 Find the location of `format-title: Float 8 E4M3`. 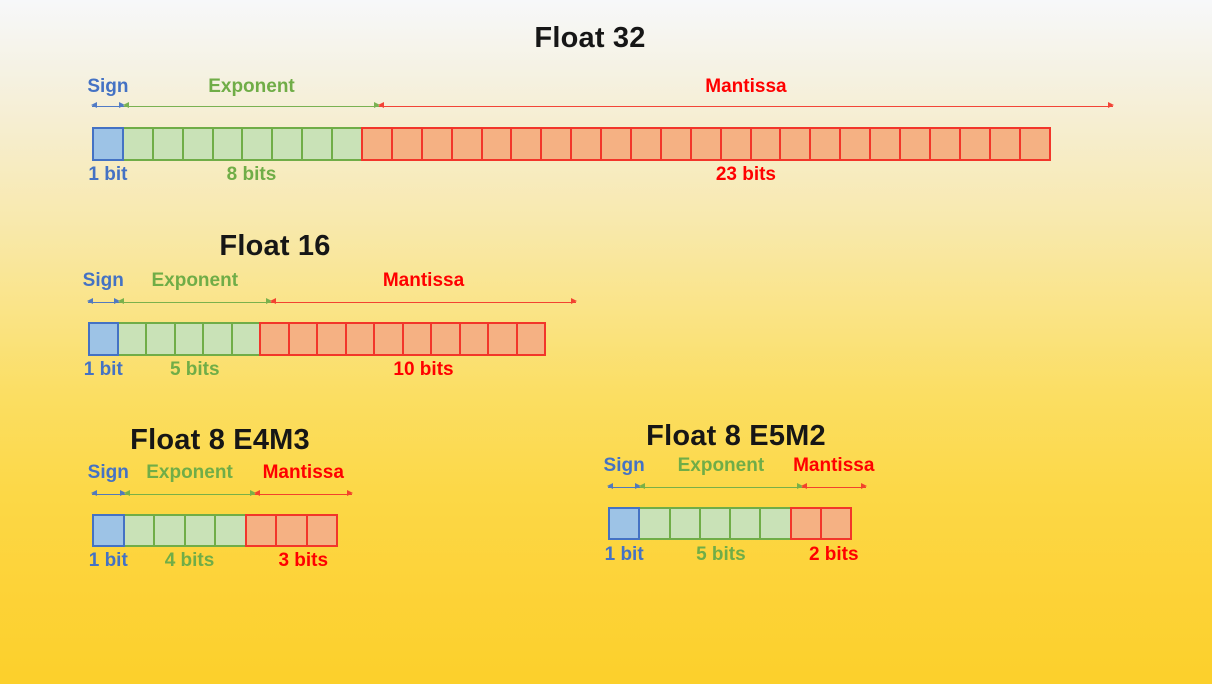

format-title: Float 8 E4M3 is located at coordinates (220, 440).